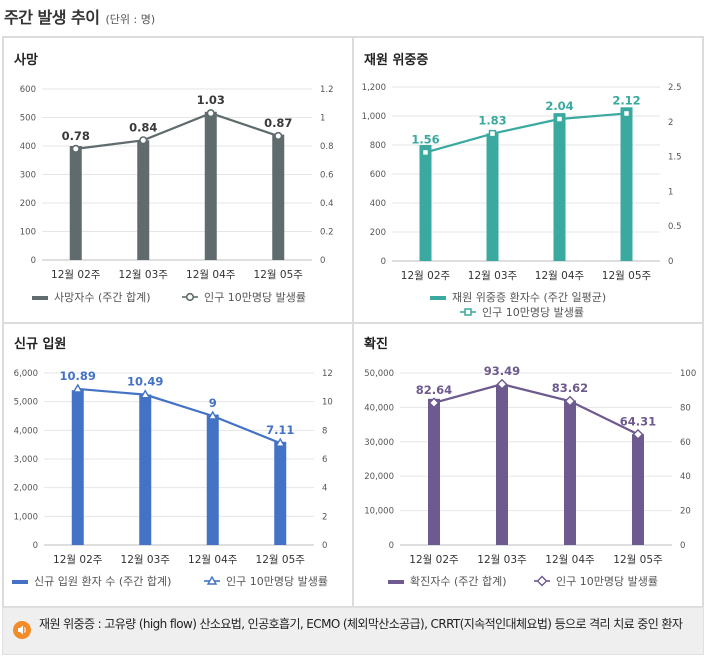 This screenshot has height=657, width=706. Describe the element at coordinates (26, 374) in the screenshot. I see `left-tick-label: 6,000` at that location.